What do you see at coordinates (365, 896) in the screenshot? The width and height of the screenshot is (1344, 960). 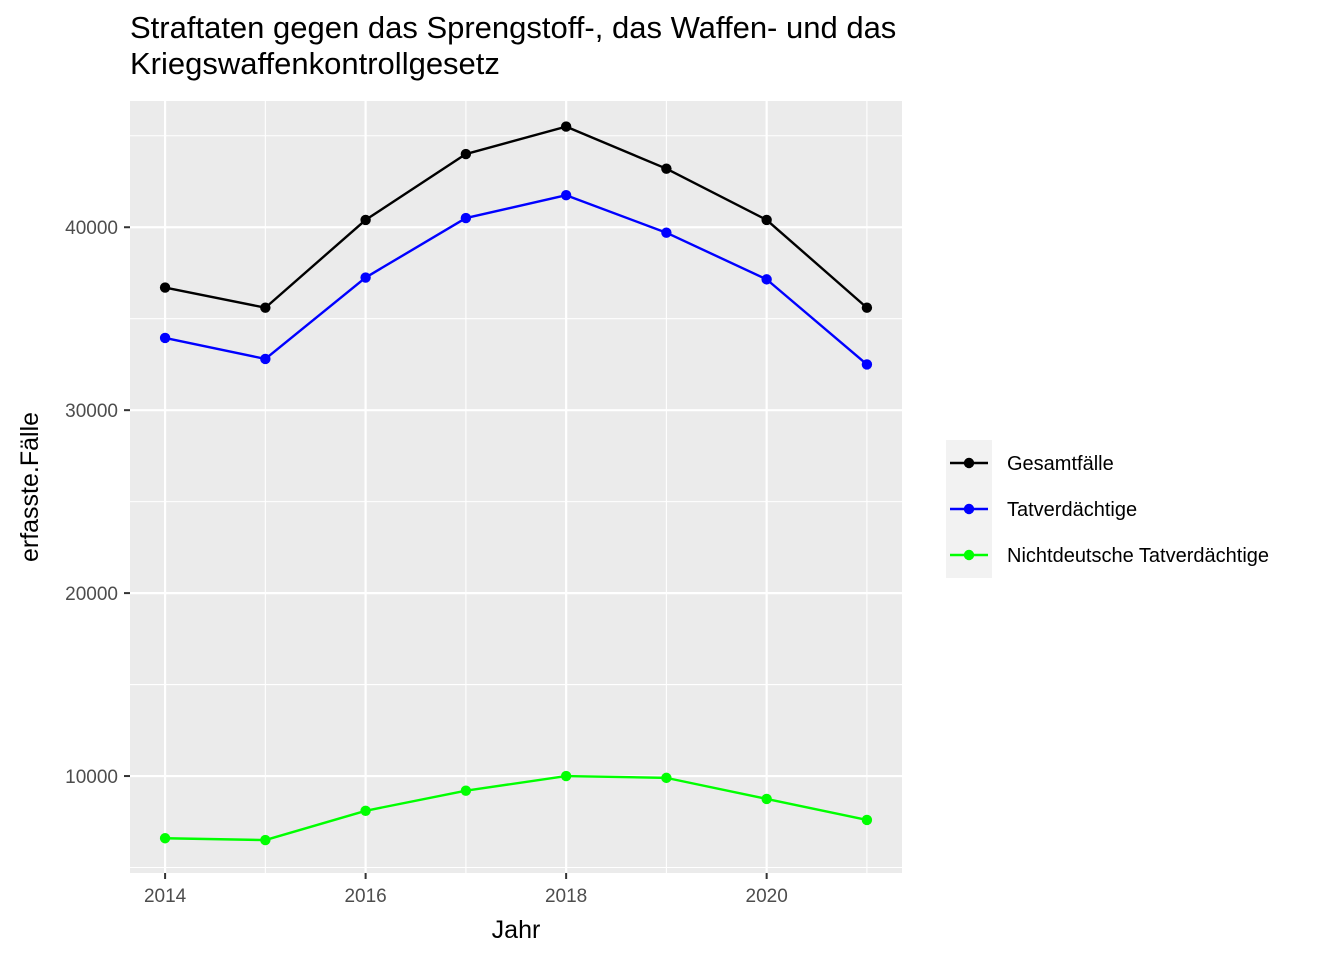 I see `x-tick-label: 2016` at bounding box center [365, 896].